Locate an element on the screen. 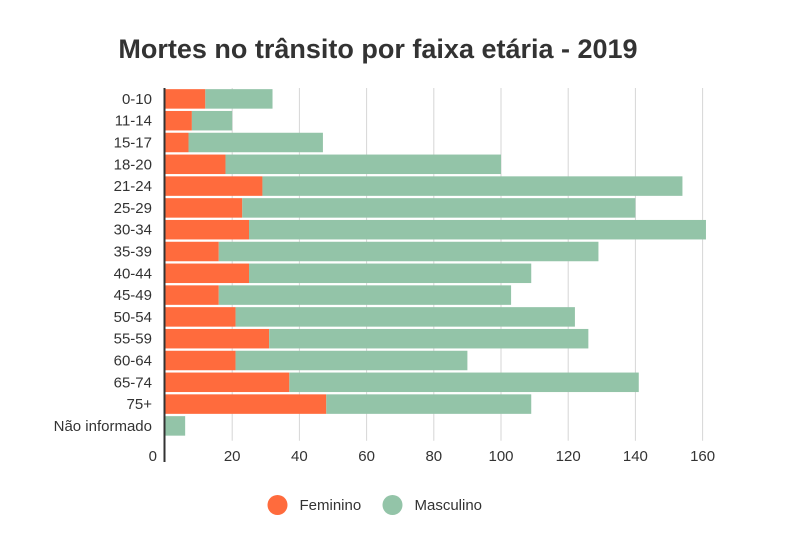  category-label: 35-39 is located at coordinates (133, 252).